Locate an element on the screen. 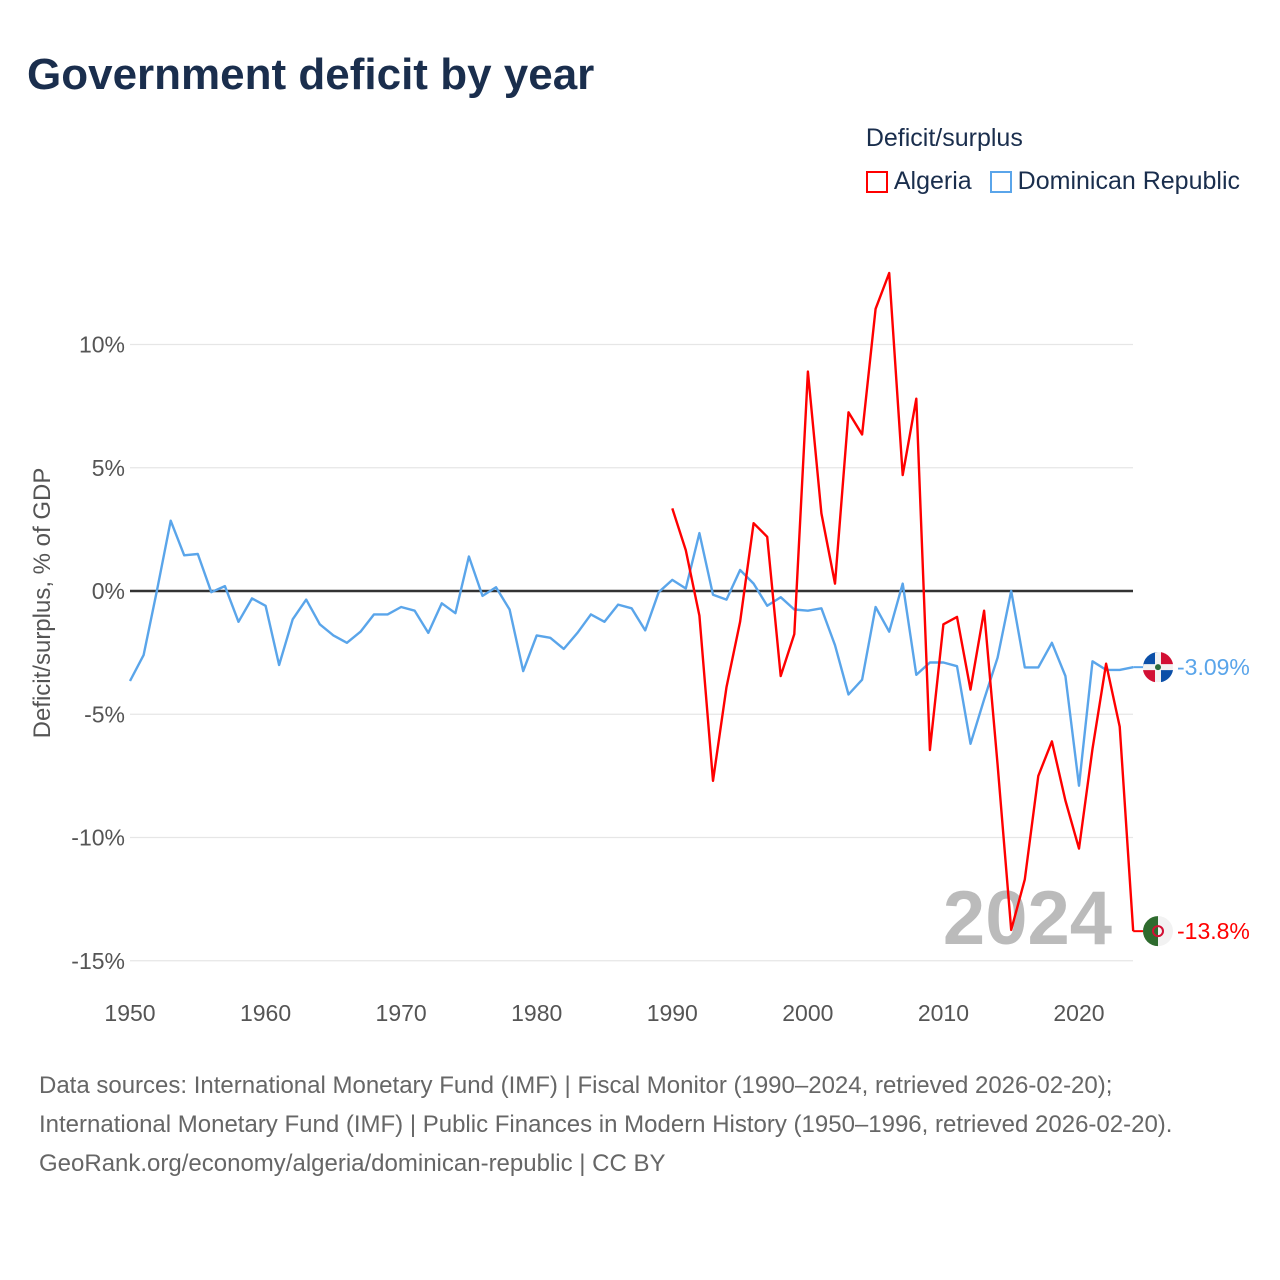 The width and height of the screenshot is (1280, 1280). year-watermark: 2024 is located at coordinates (1027, 918).